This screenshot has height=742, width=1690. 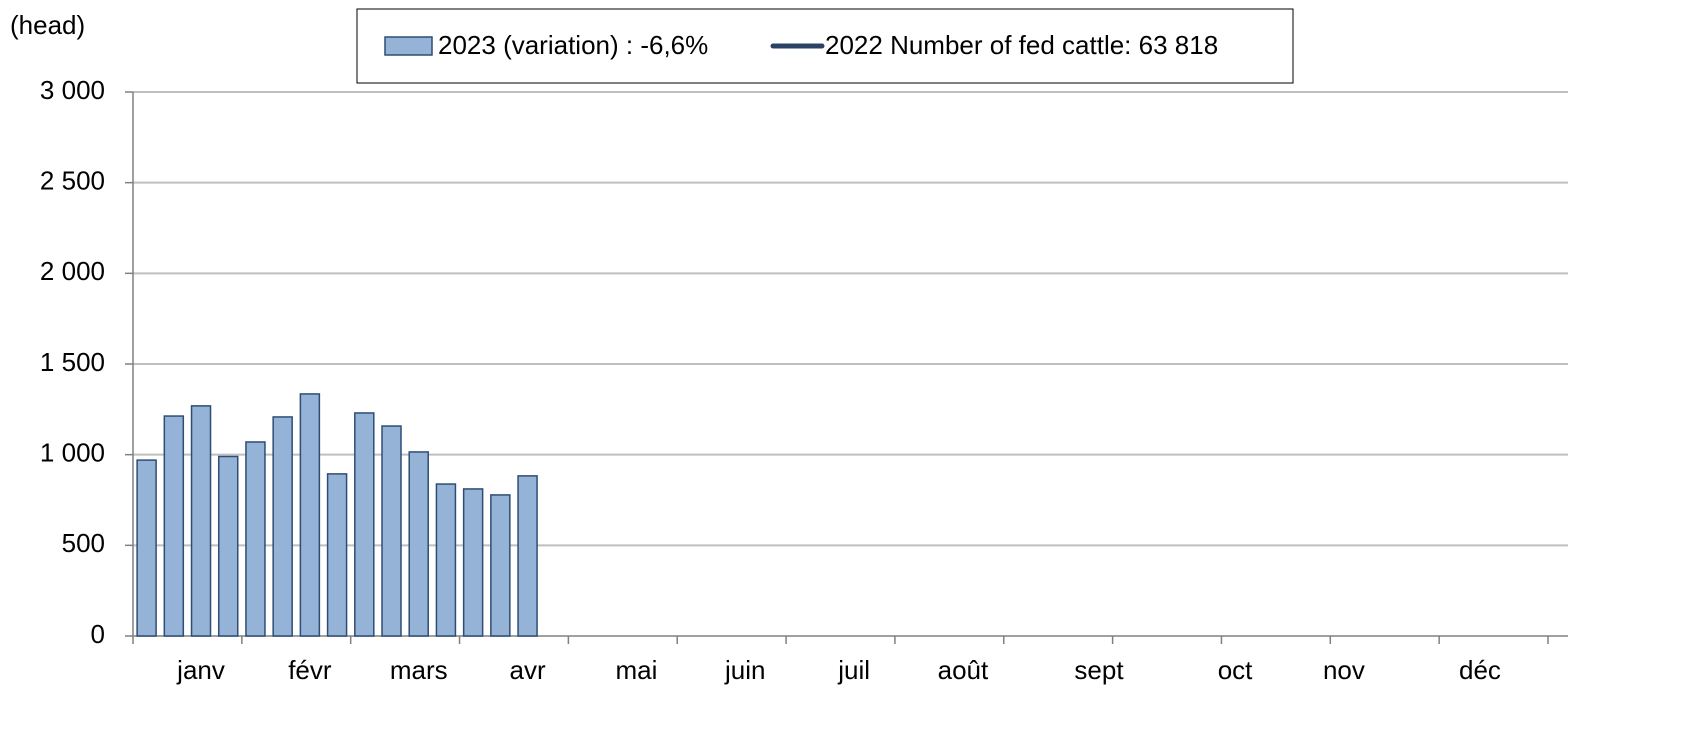 What do you see at coordinates (72, 271) in the screenshot?
I see `y-tick-label: 2 000` at bounding box center [72, 271].